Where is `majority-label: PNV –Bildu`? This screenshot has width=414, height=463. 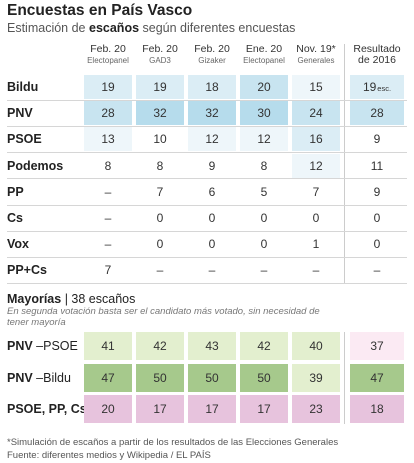
majority-label: PNV –Bildu is located at coordinates (39, 378).